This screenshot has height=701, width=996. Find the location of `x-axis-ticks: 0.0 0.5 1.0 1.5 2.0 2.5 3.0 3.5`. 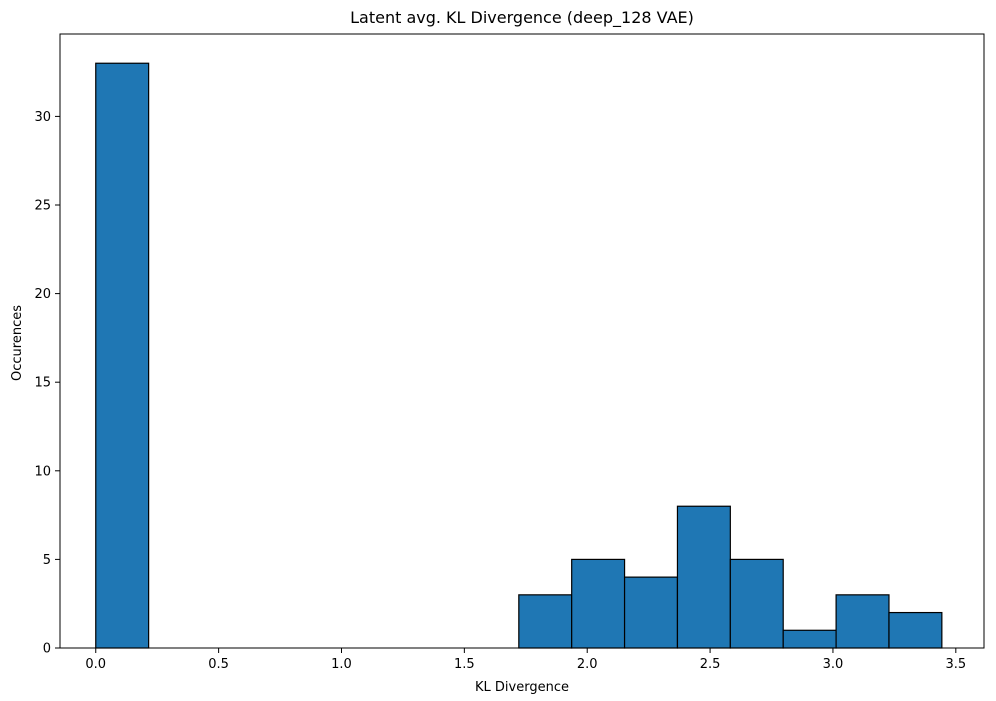

x-axis-ticks: 0.0 0.5 1.0 1.5 2.0 2.5 3.0 3.5 is located at coordinates (525, 660).